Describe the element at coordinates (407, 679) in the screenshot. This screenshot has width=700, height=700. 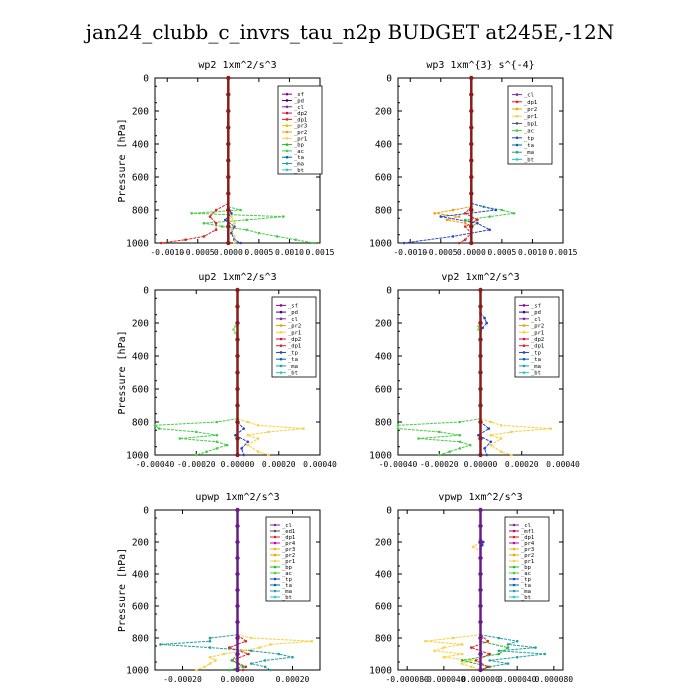
I see `x-tick-label: -0.000080` at that location.